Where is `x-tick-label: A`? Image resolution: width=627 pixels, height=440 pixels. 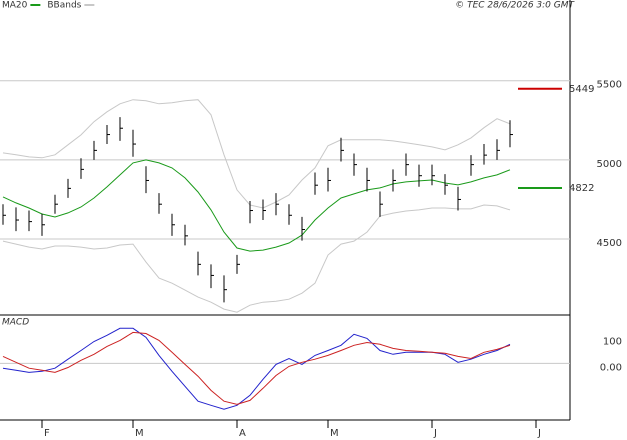
x-tick-label: A is located at coordinates (242, 433).